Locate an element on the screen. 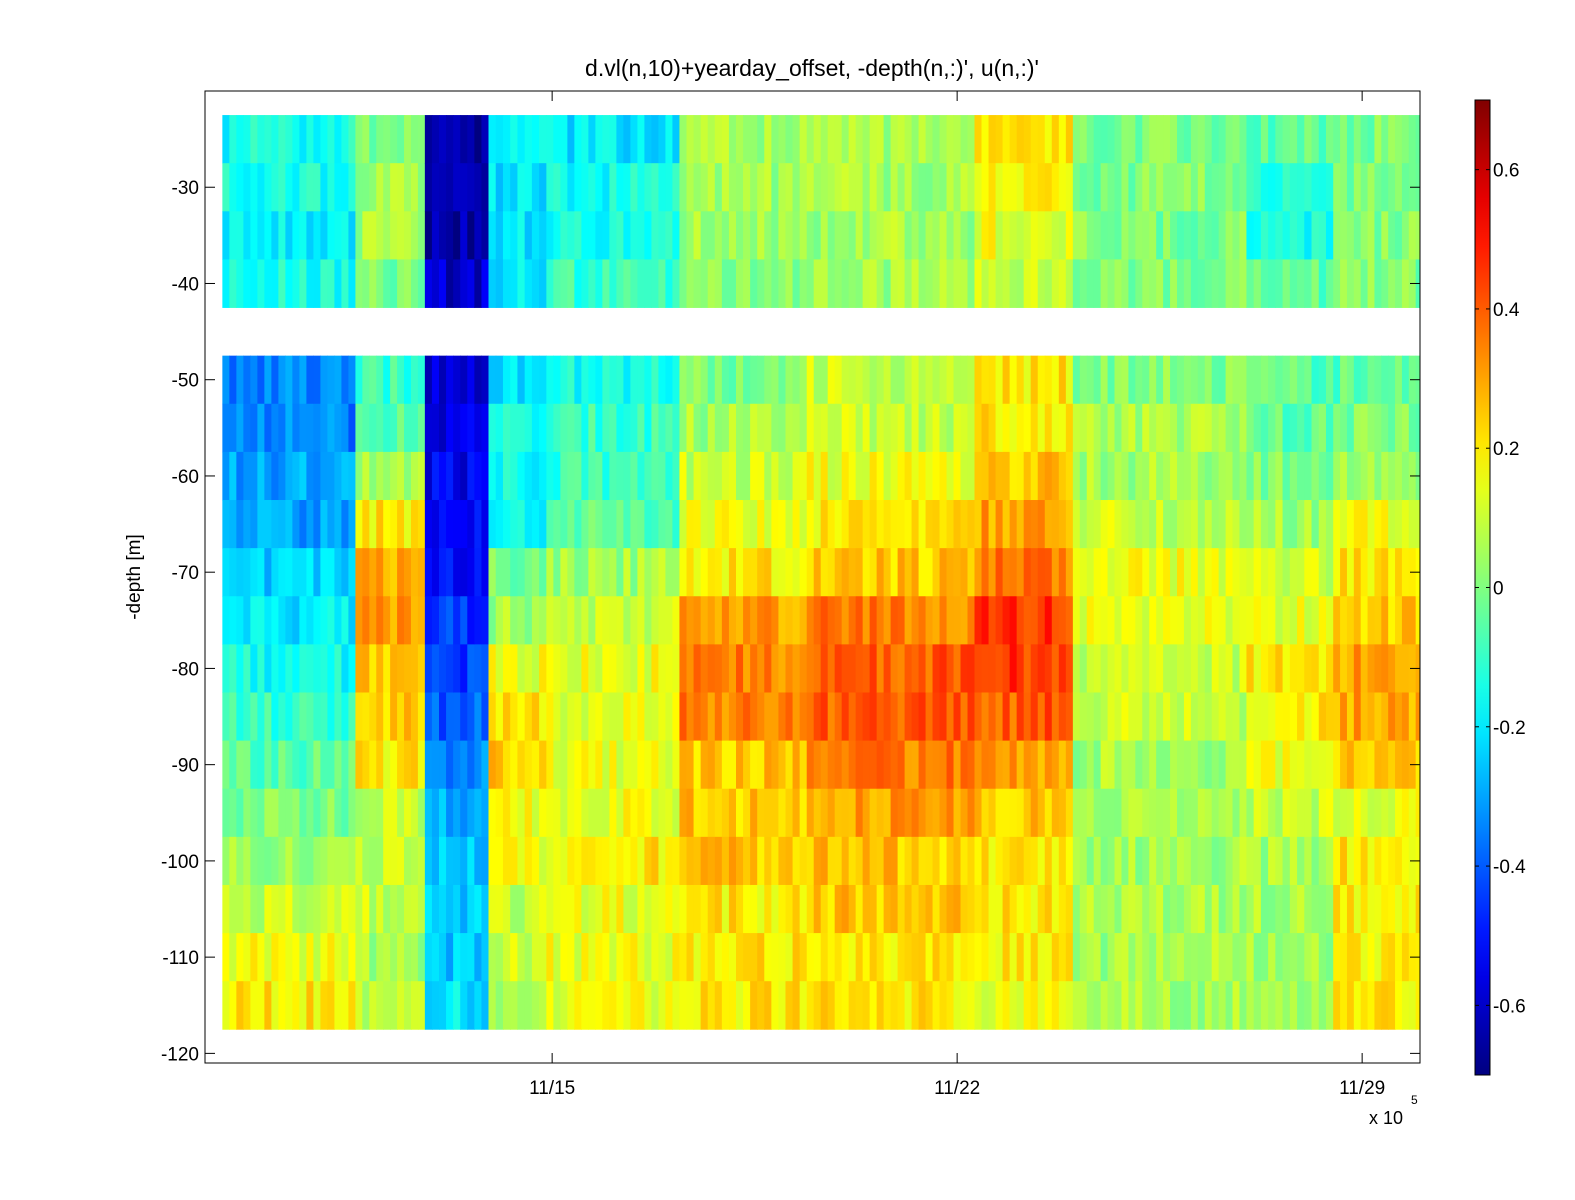 The image size is (1575, 1200). y-tick-label: -60 is located at coordinates (185, 477).